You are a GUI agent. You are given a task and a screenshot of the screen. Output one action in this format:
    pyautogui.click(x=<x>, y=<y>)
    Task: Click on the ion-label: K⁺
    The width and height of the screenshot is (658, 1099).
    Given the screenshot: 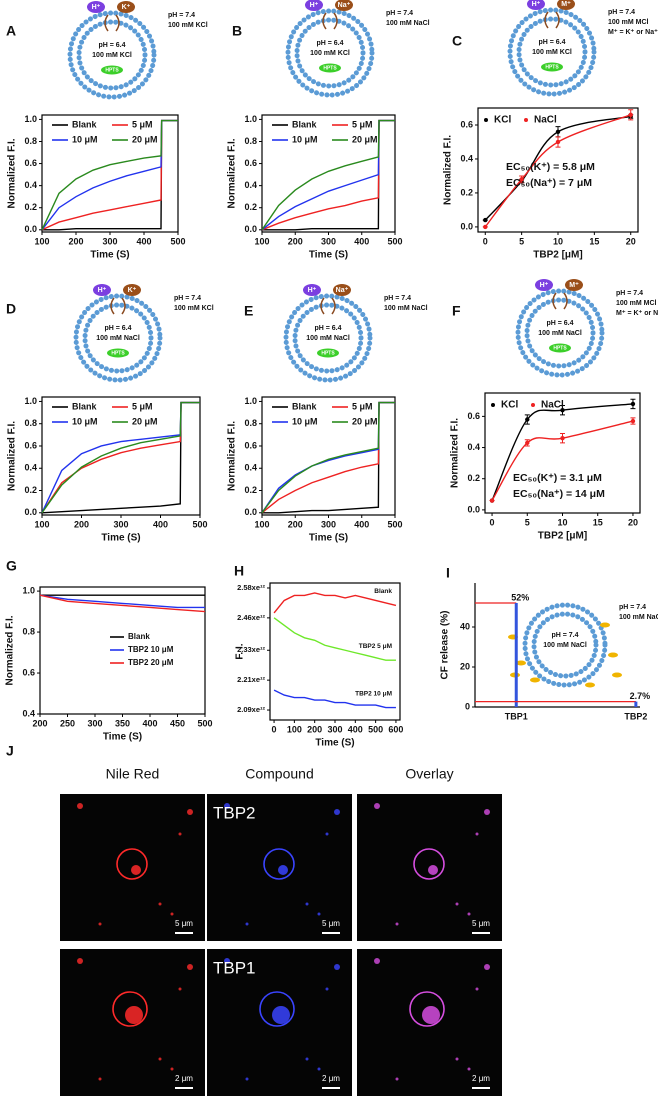 What is the action you would take?
    pyautogui.click(x=132, y=290)
    